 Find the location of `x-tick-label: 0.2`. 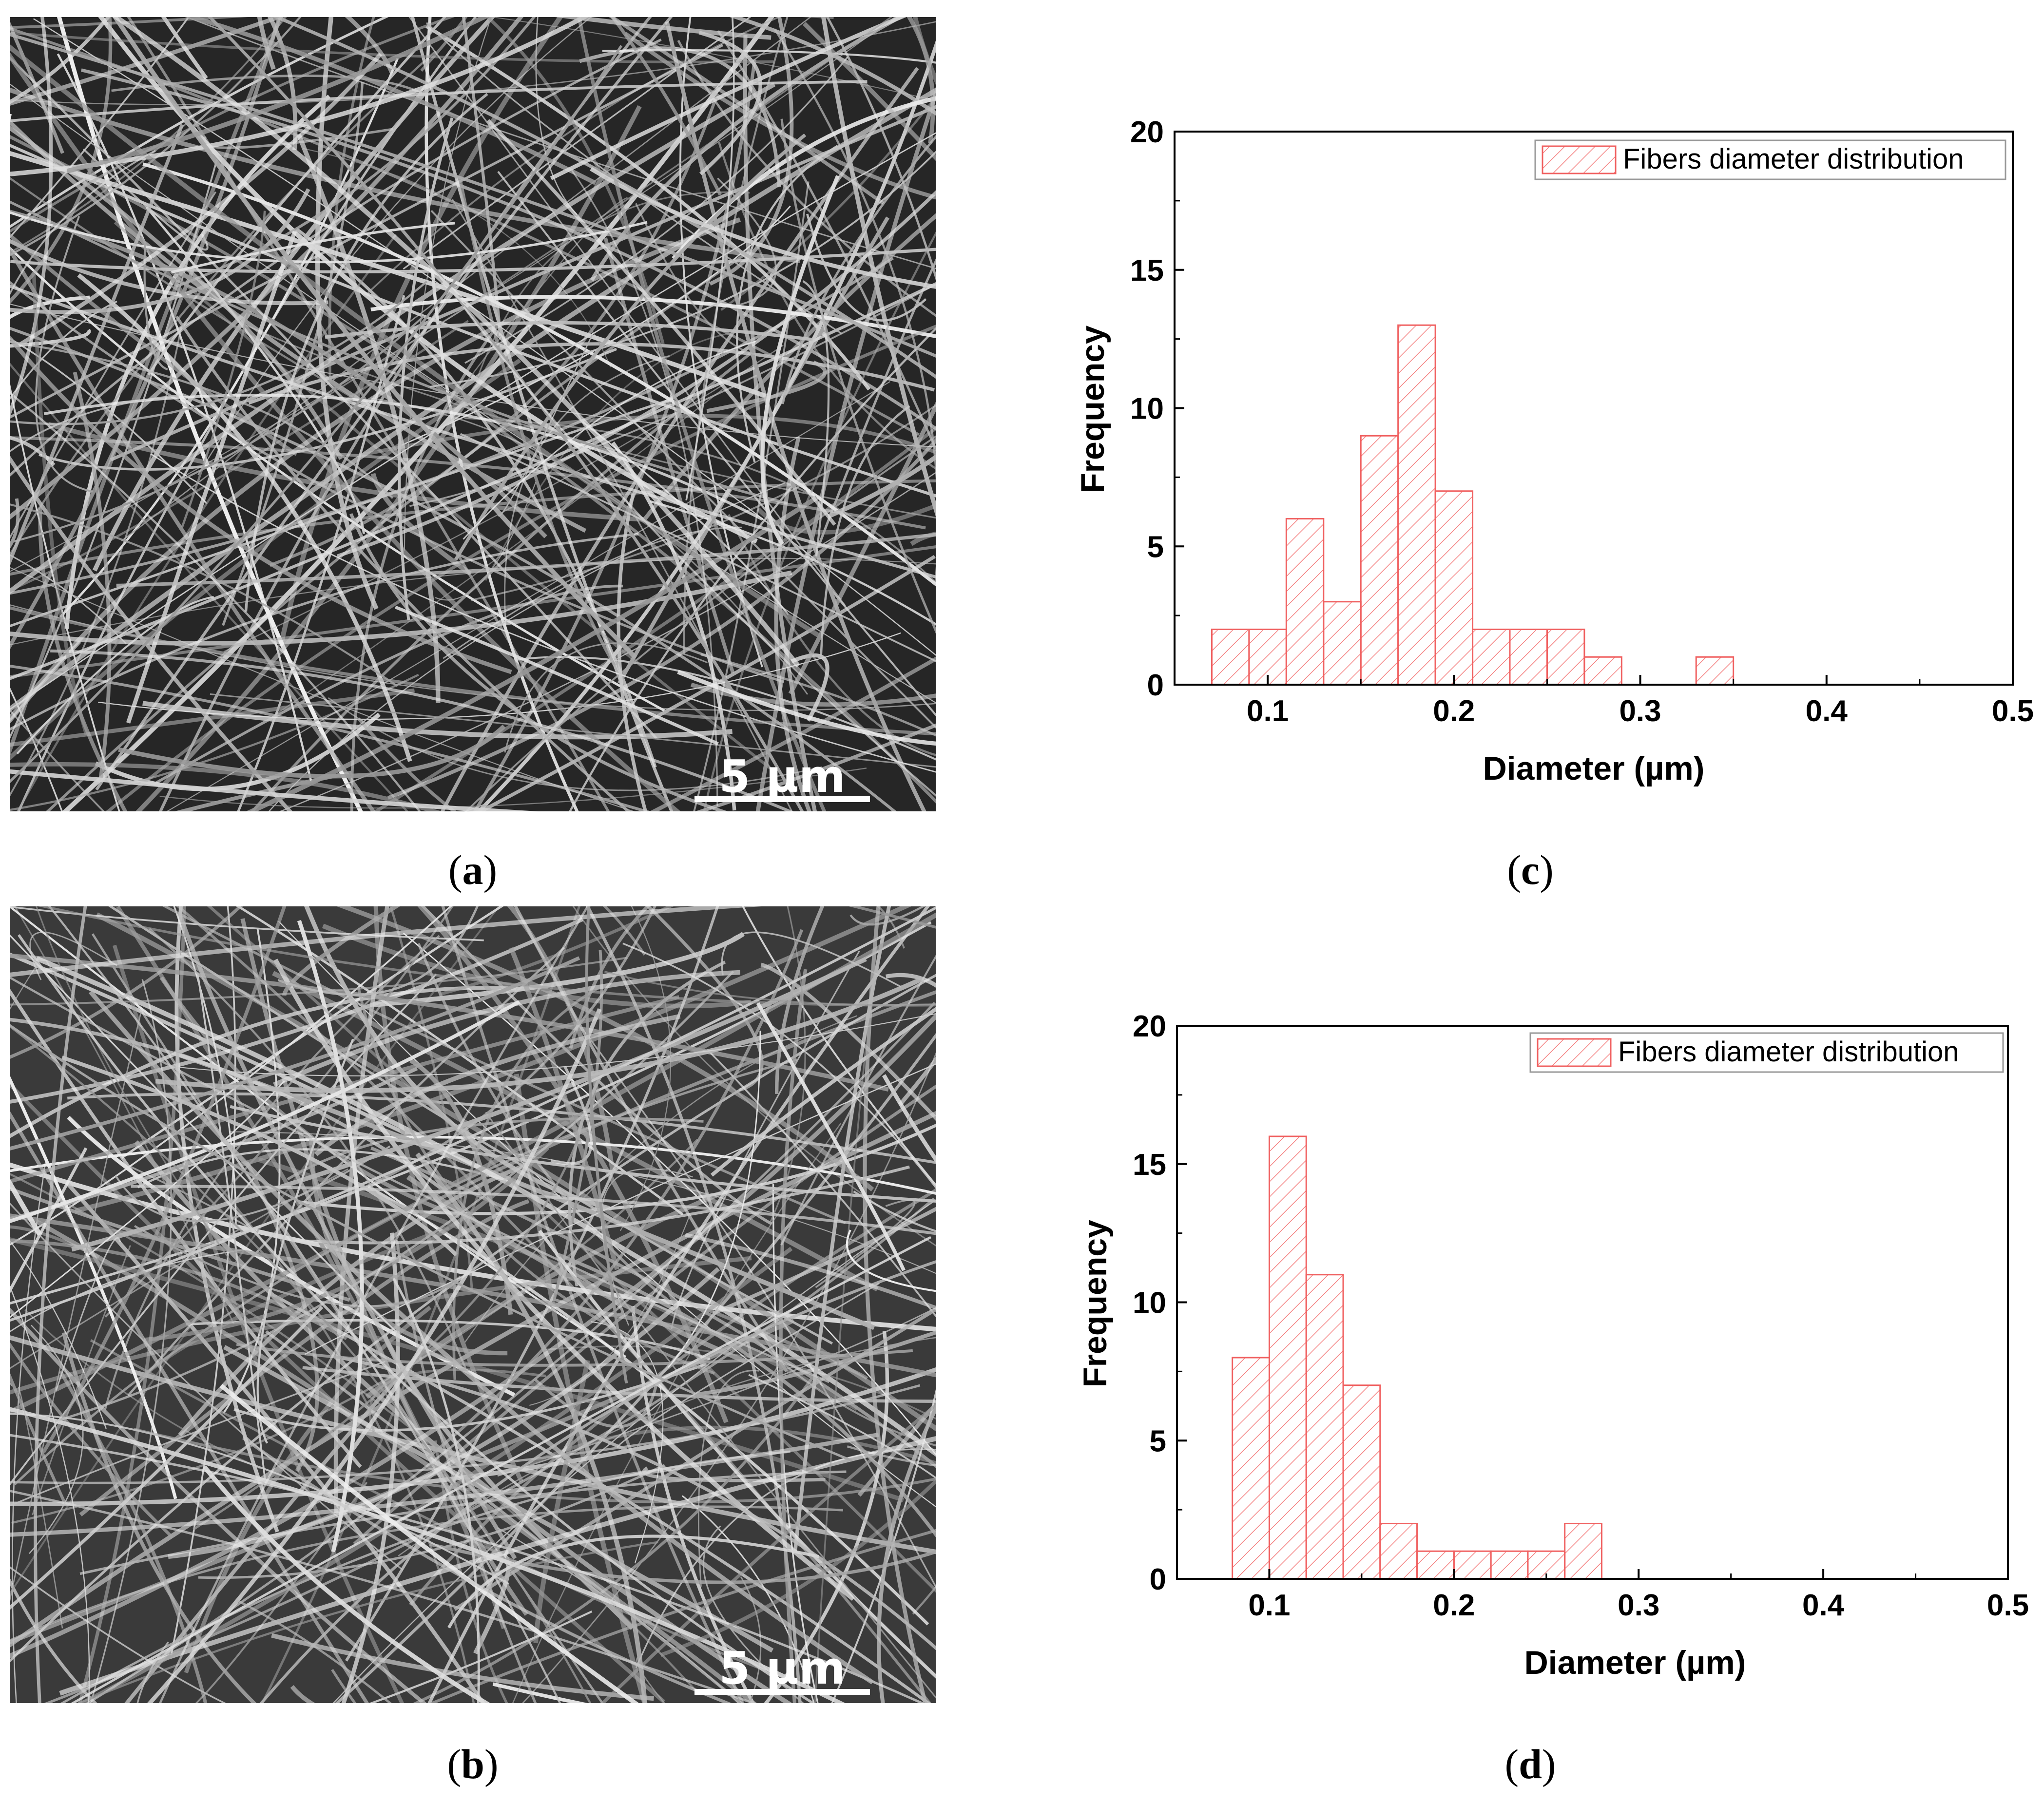

x-tick-label: 0.2 is located at coordinates (1454, 1605).